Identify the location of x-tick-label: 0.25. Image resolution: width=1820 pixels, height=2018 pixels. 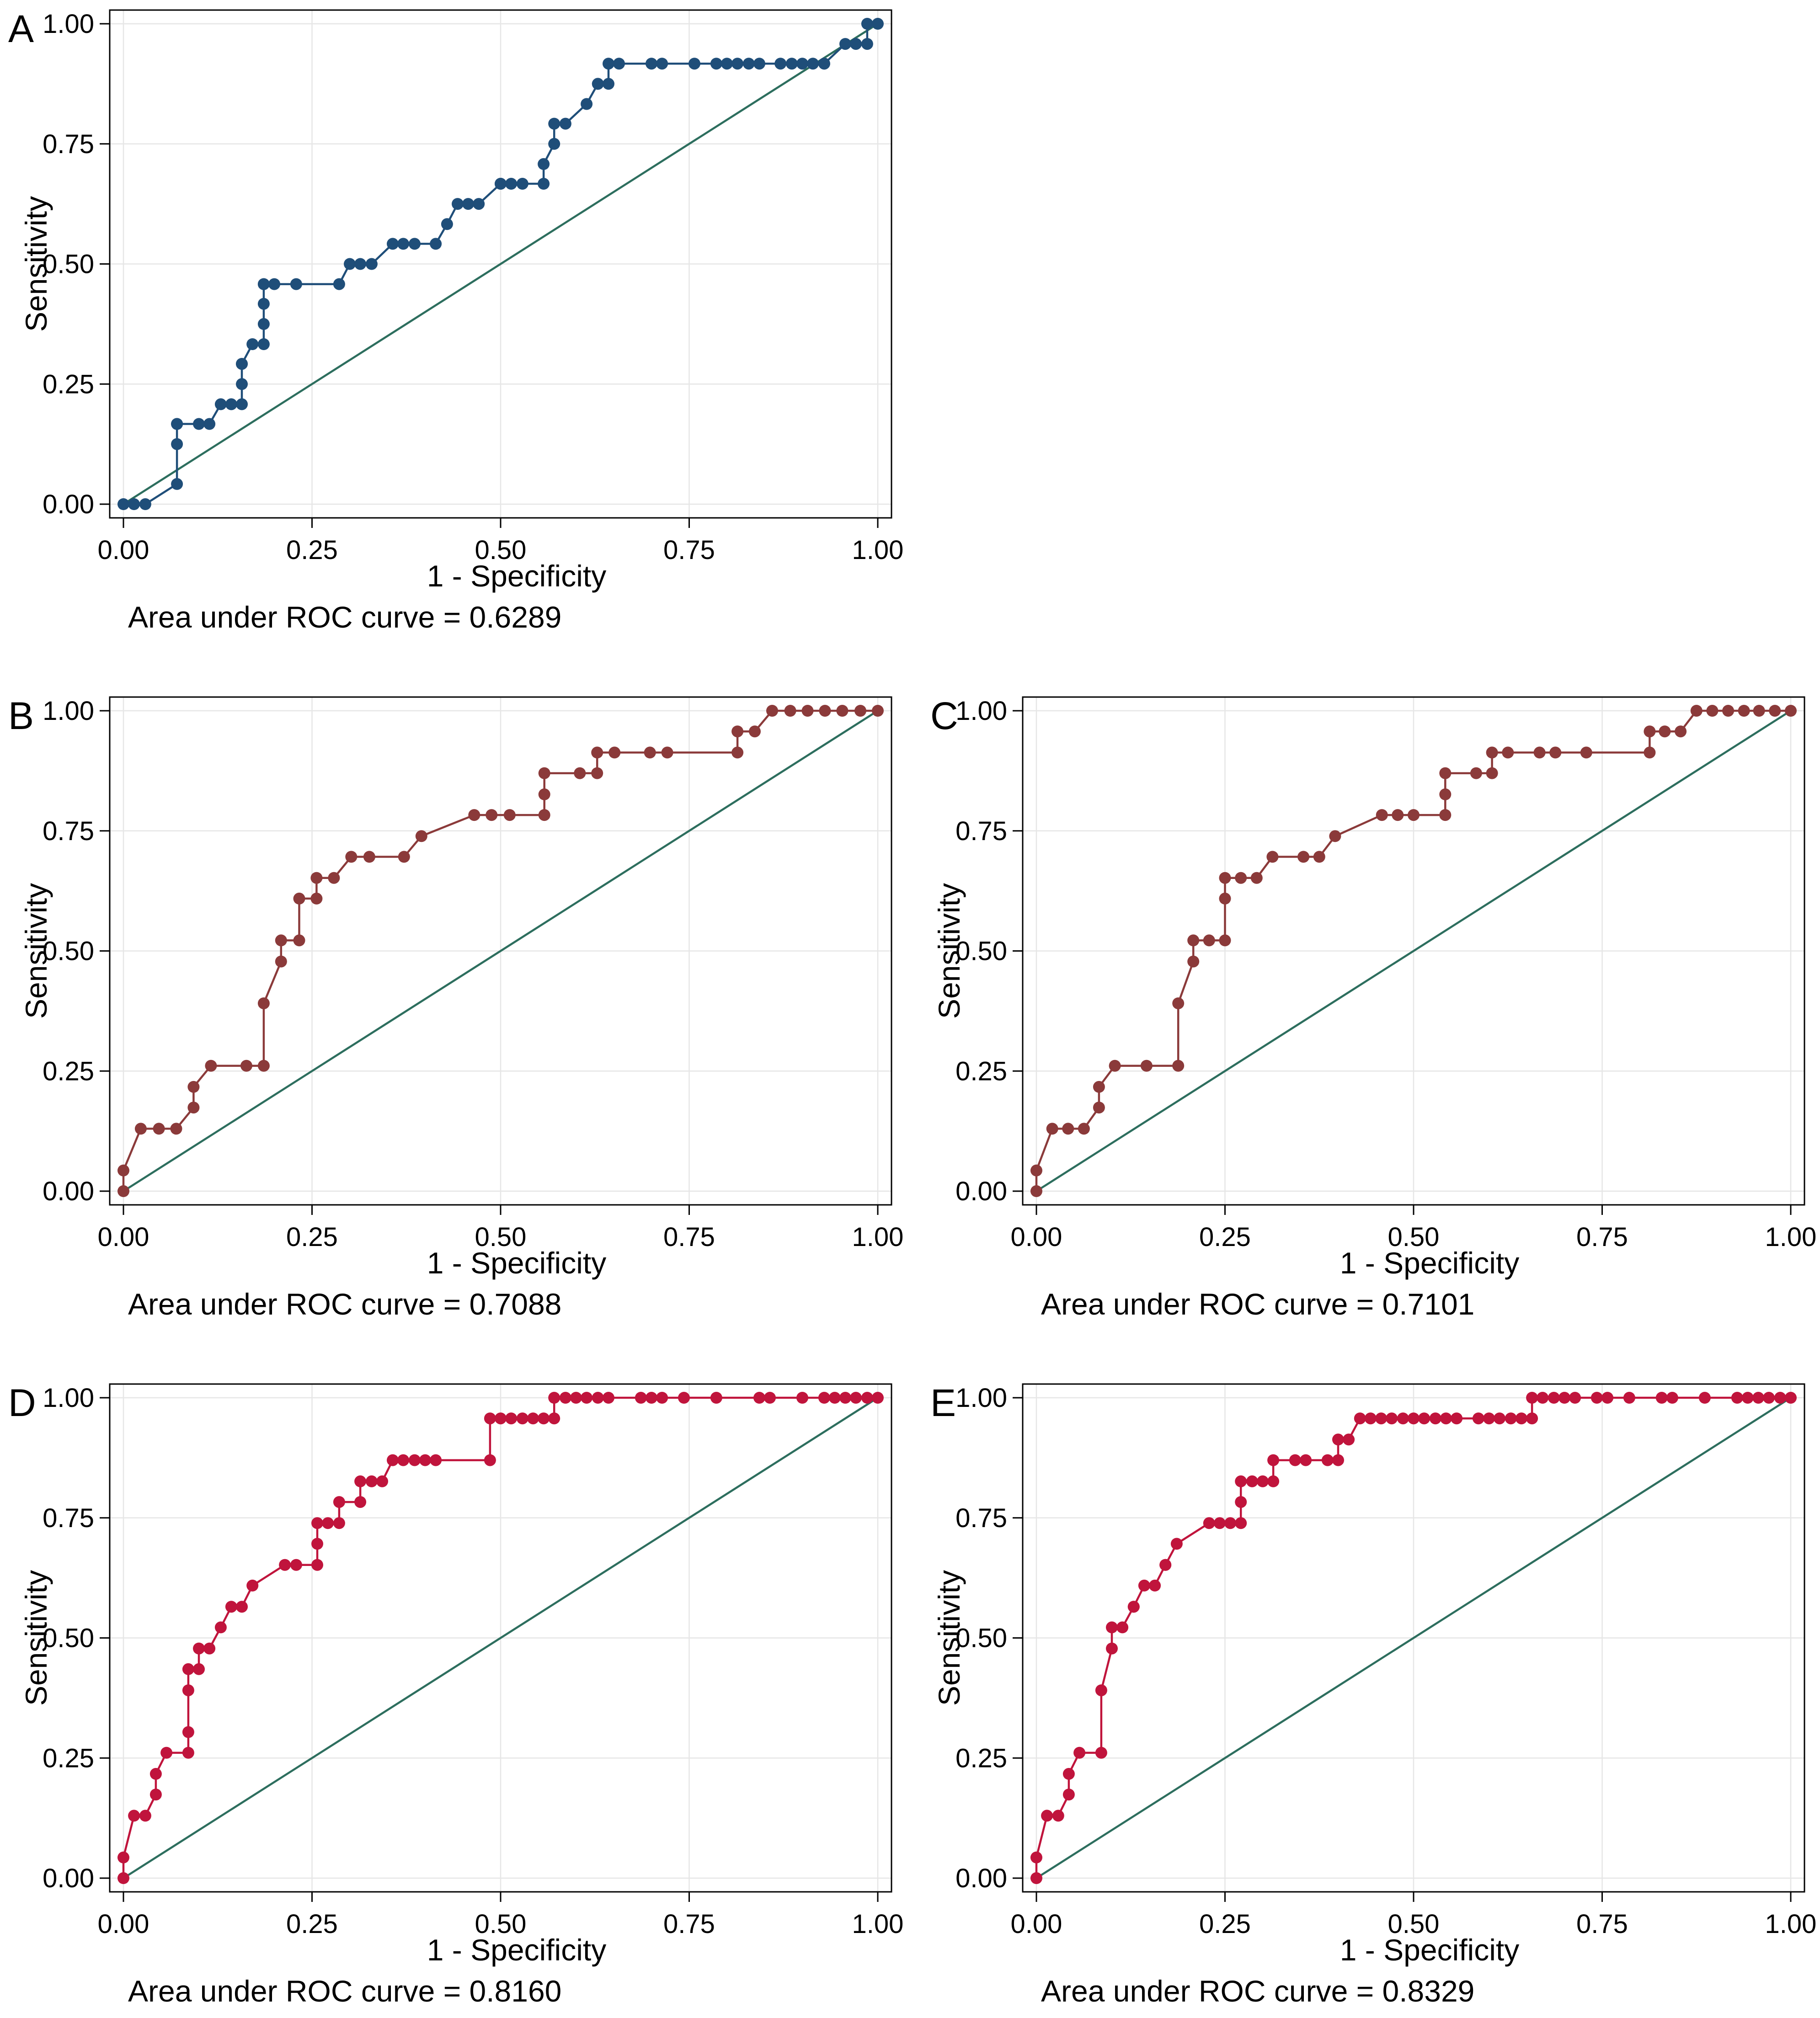
(312, 1924).